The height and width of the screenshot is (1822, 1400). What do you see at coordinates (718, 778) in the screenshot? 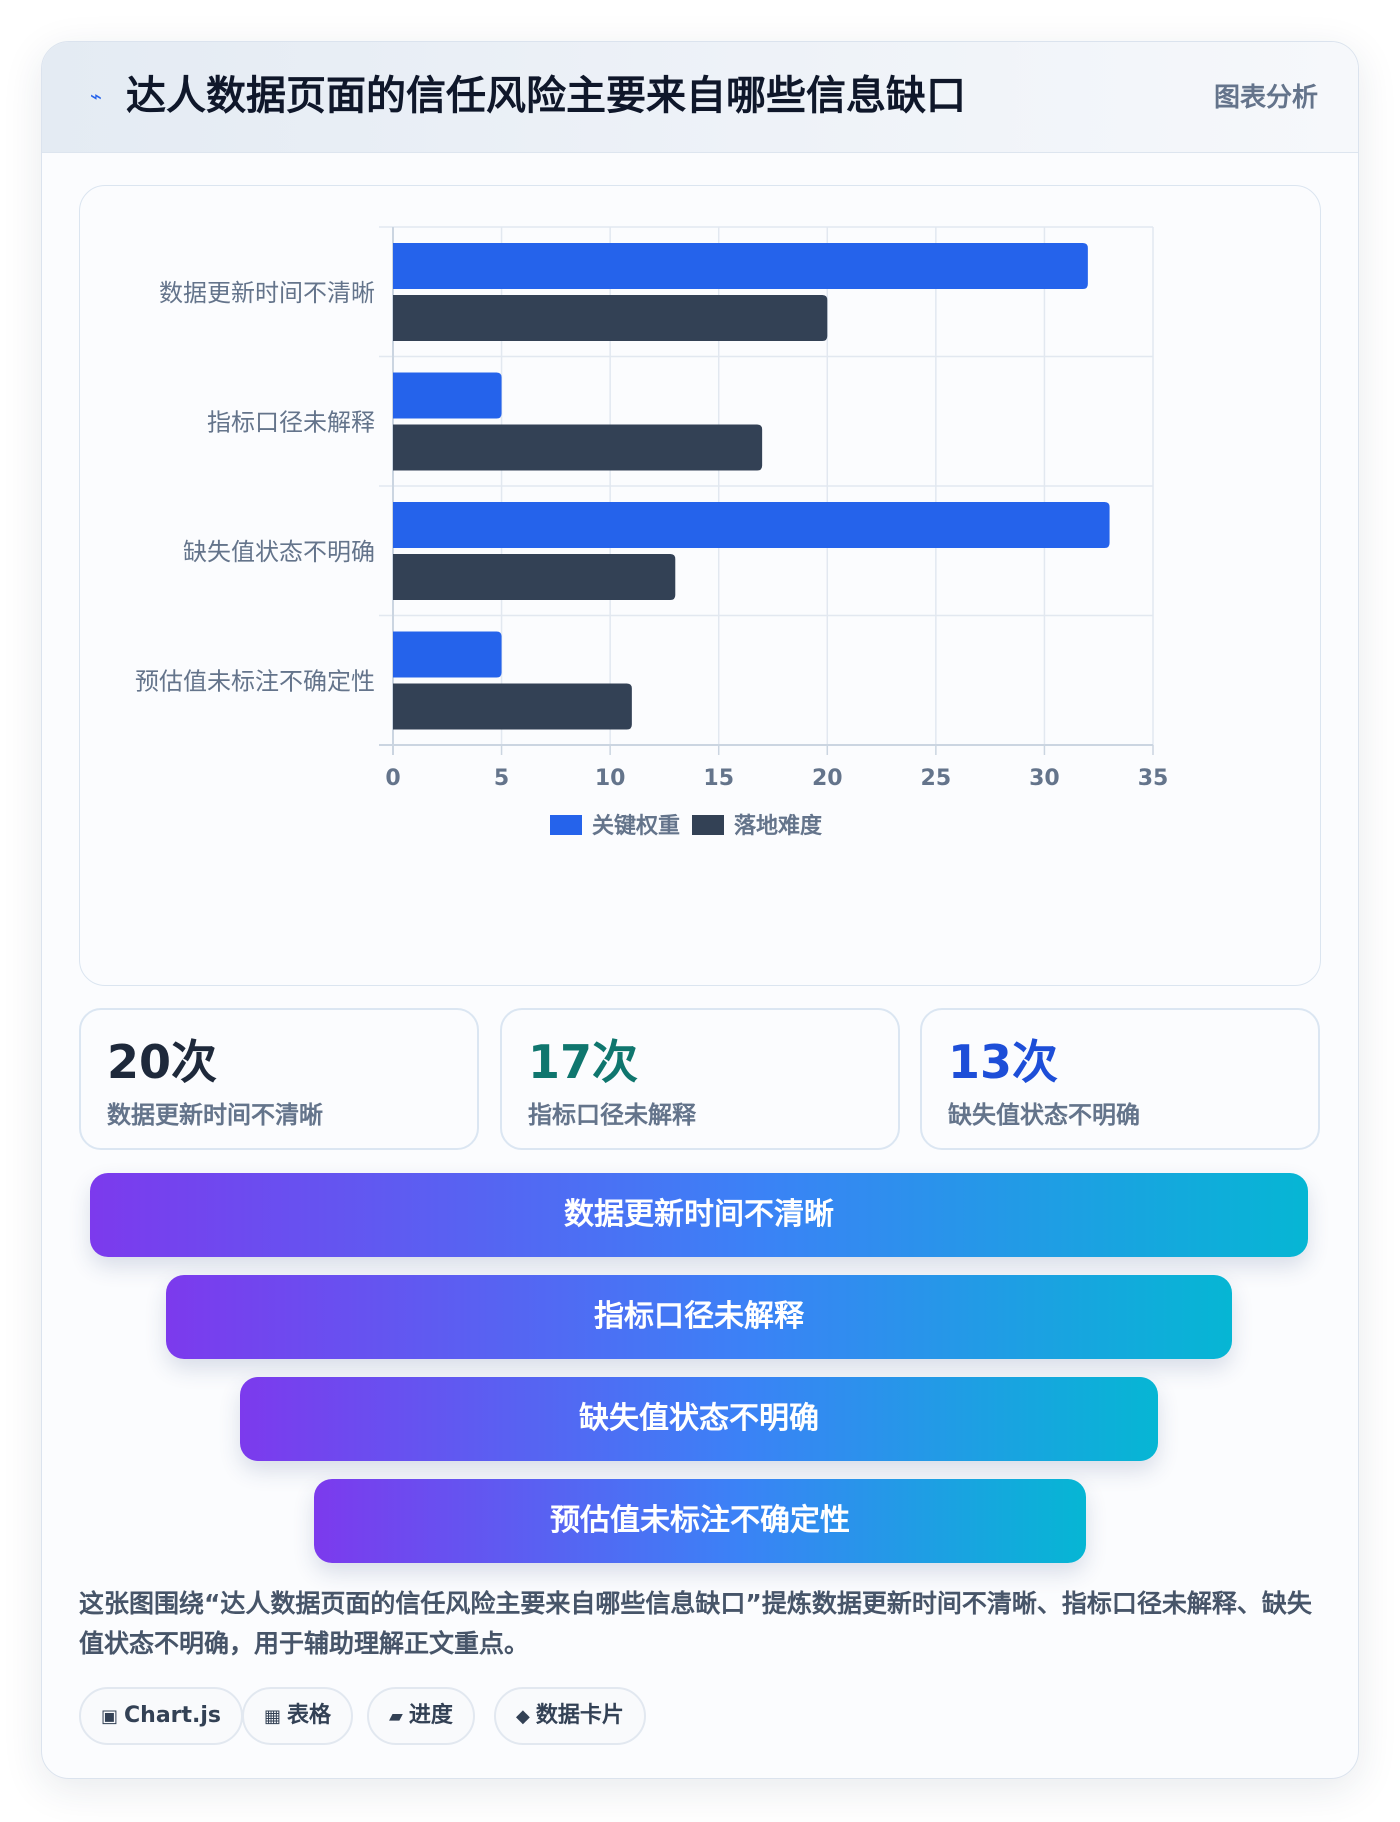
I see `x-tick-label: 15` at bounding box center [718, 778].